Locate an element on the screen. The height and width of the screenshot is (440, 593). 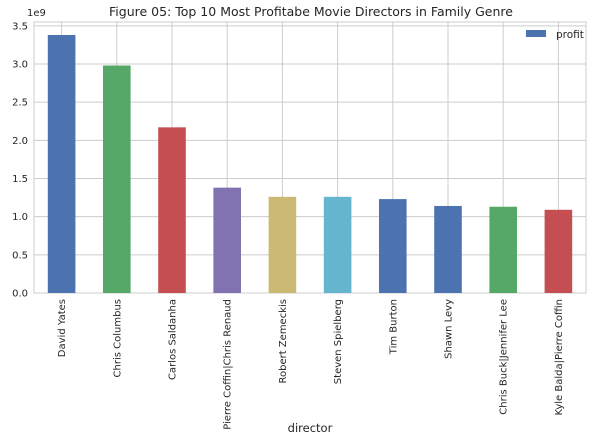
y-tick-label: 2.5 is located at coordinates (20, 103).